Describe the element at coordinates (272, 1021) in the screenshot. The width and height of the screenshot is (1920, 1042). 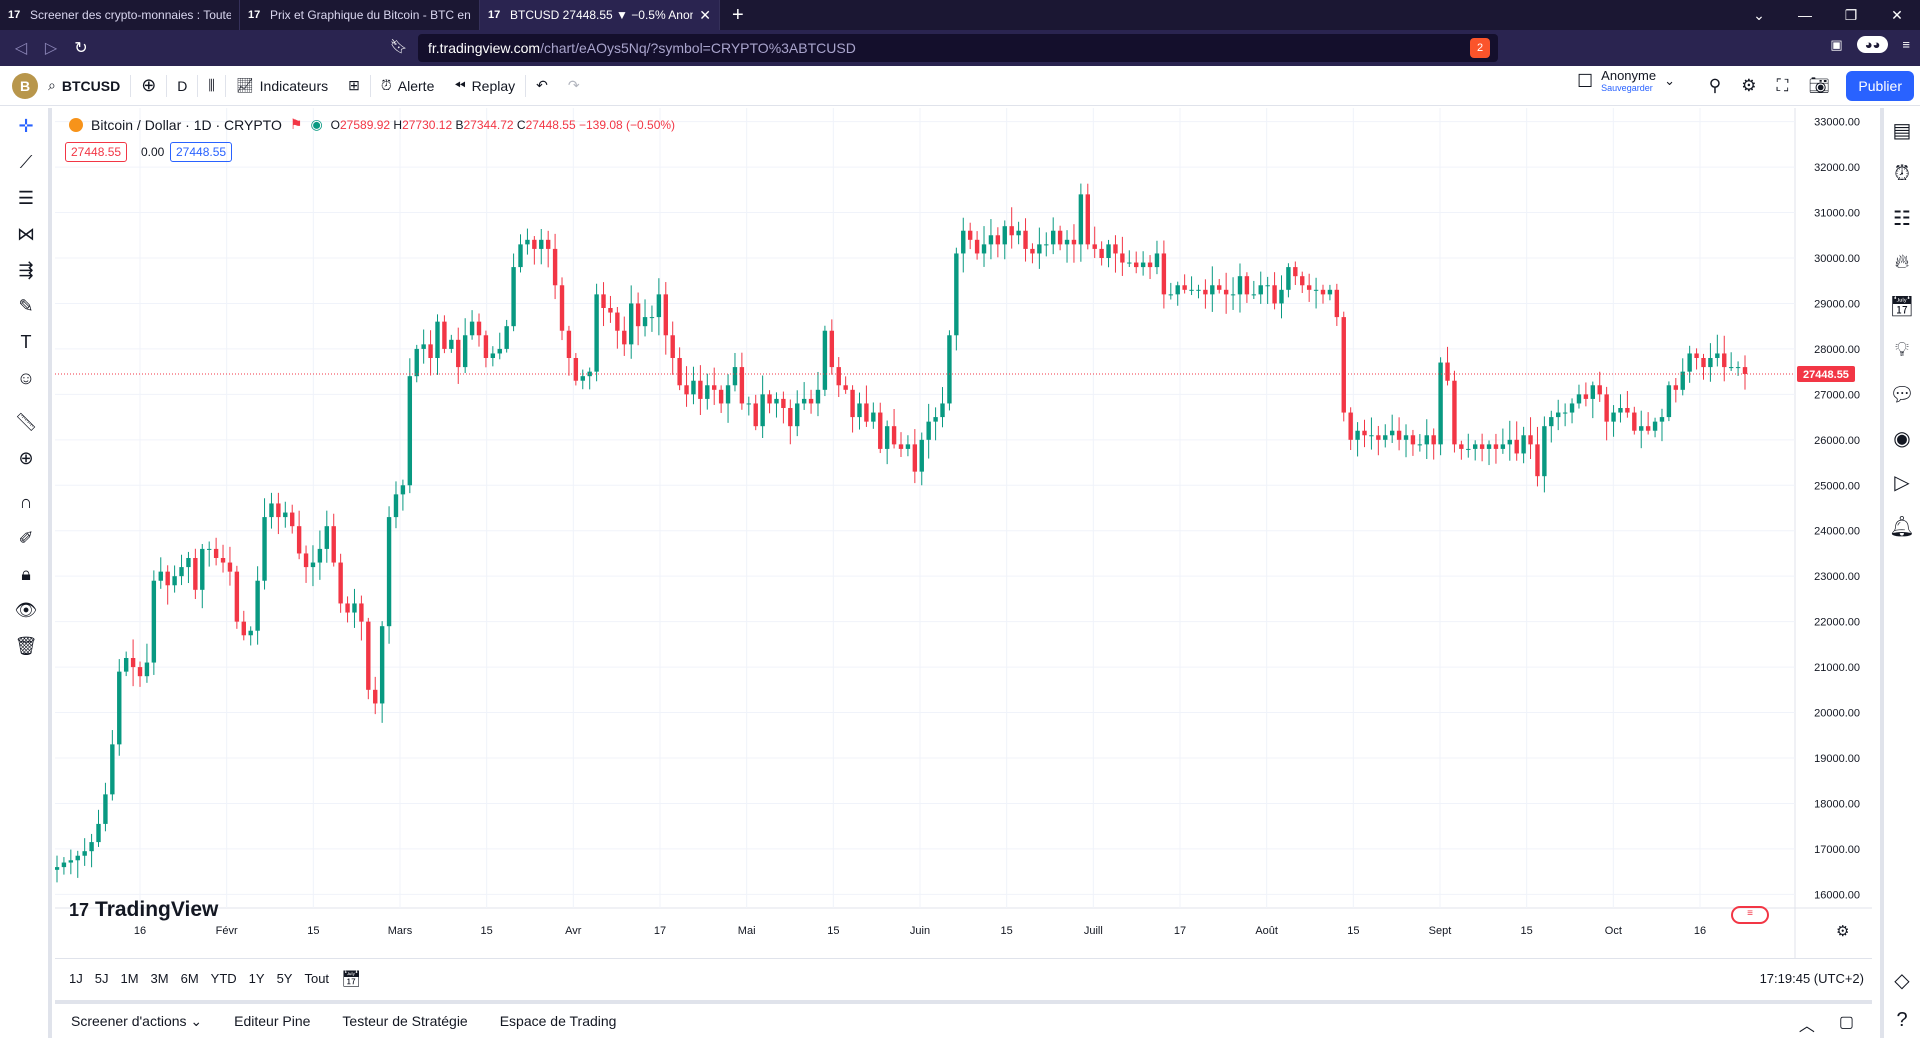
I see `tab-pine-editor: Editeur Pine` at that location.